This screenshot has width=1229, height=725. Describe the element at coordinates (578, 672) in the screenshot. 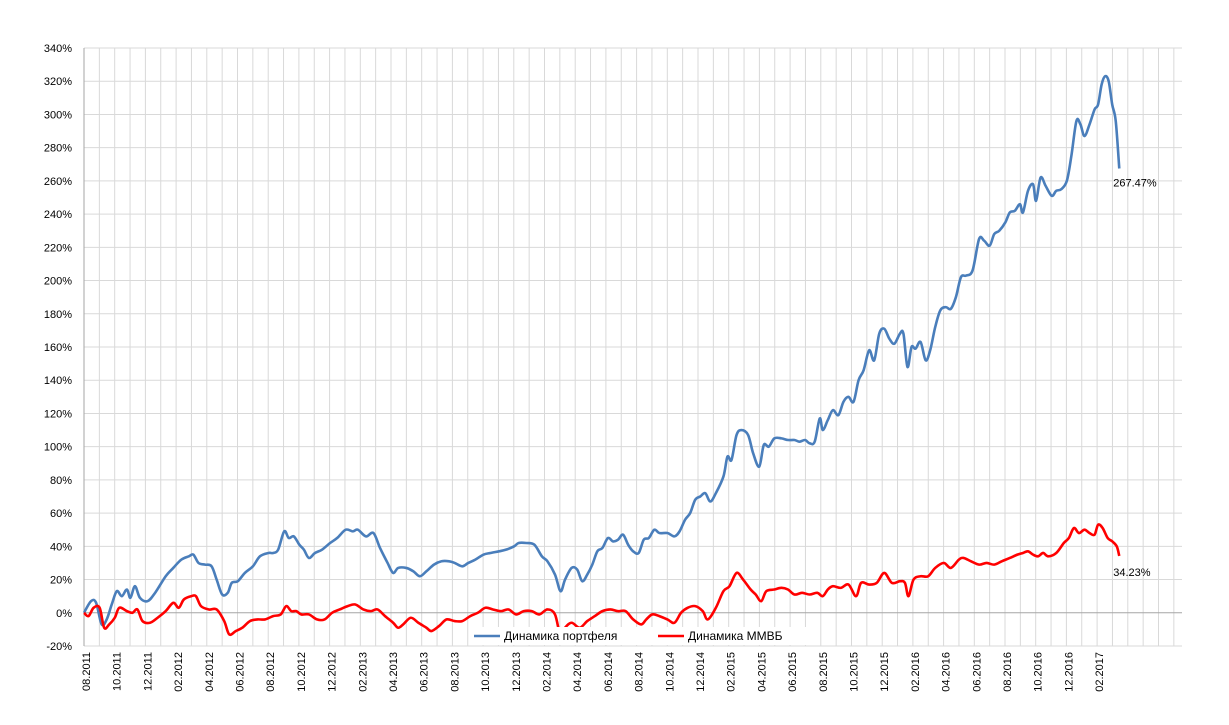

I see `x-tick-label: 04.2014` at that location.